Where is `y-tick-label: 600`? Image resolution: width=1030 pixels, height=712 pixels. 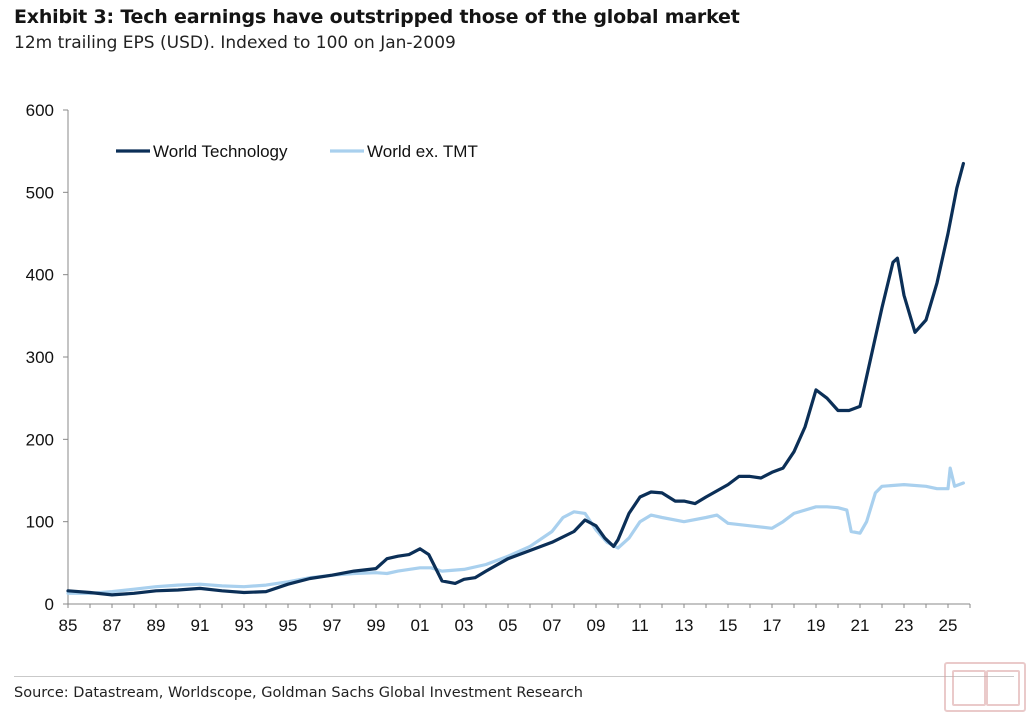 y-tick-label: 600 is located at coordinates (40, 110).